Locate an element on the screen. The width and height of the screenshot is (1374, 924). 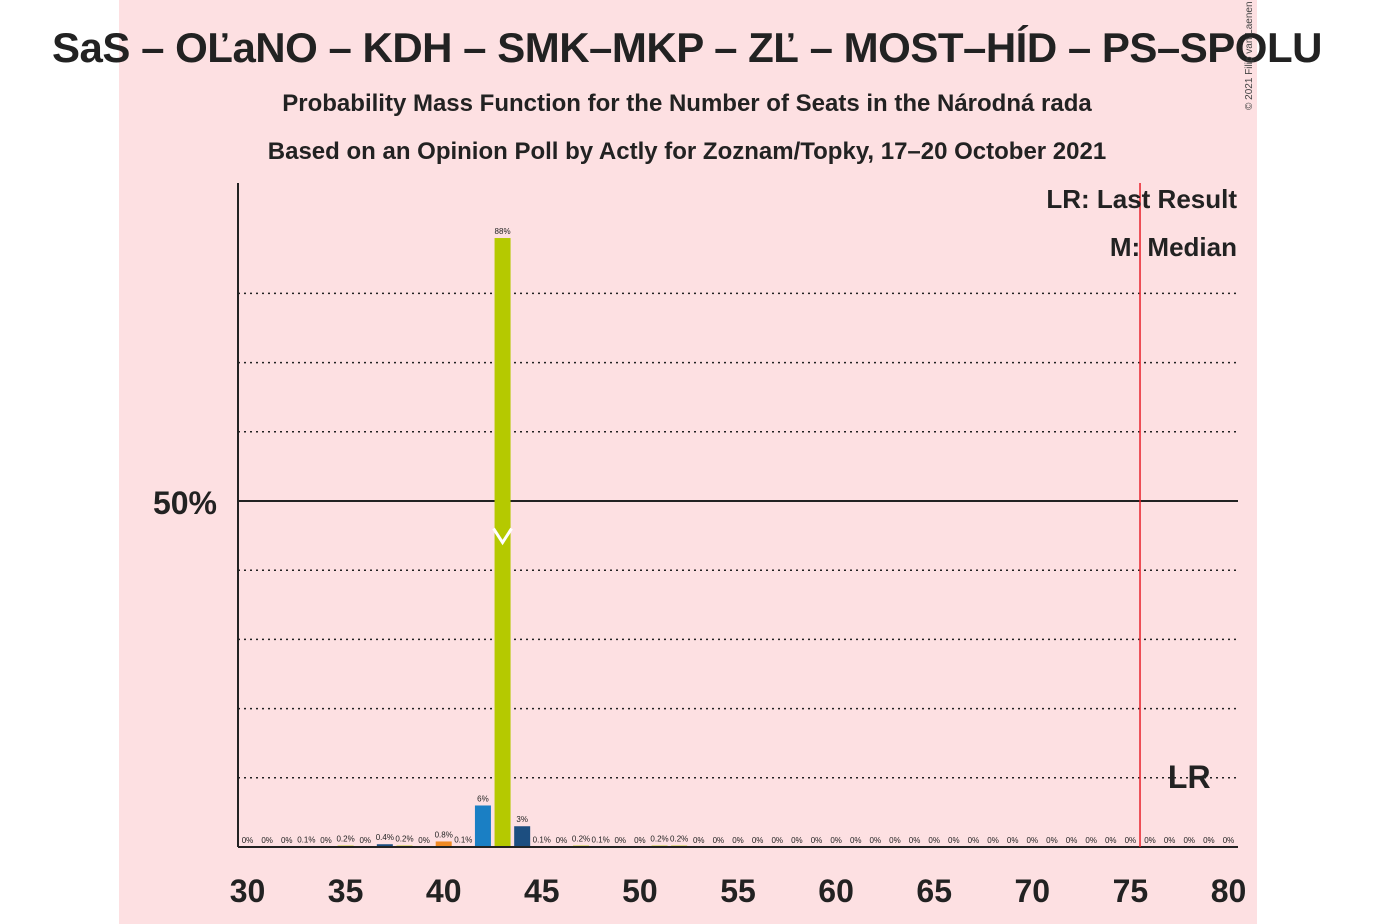
bar-label-39: 0% is located at coordinates (424, 840).